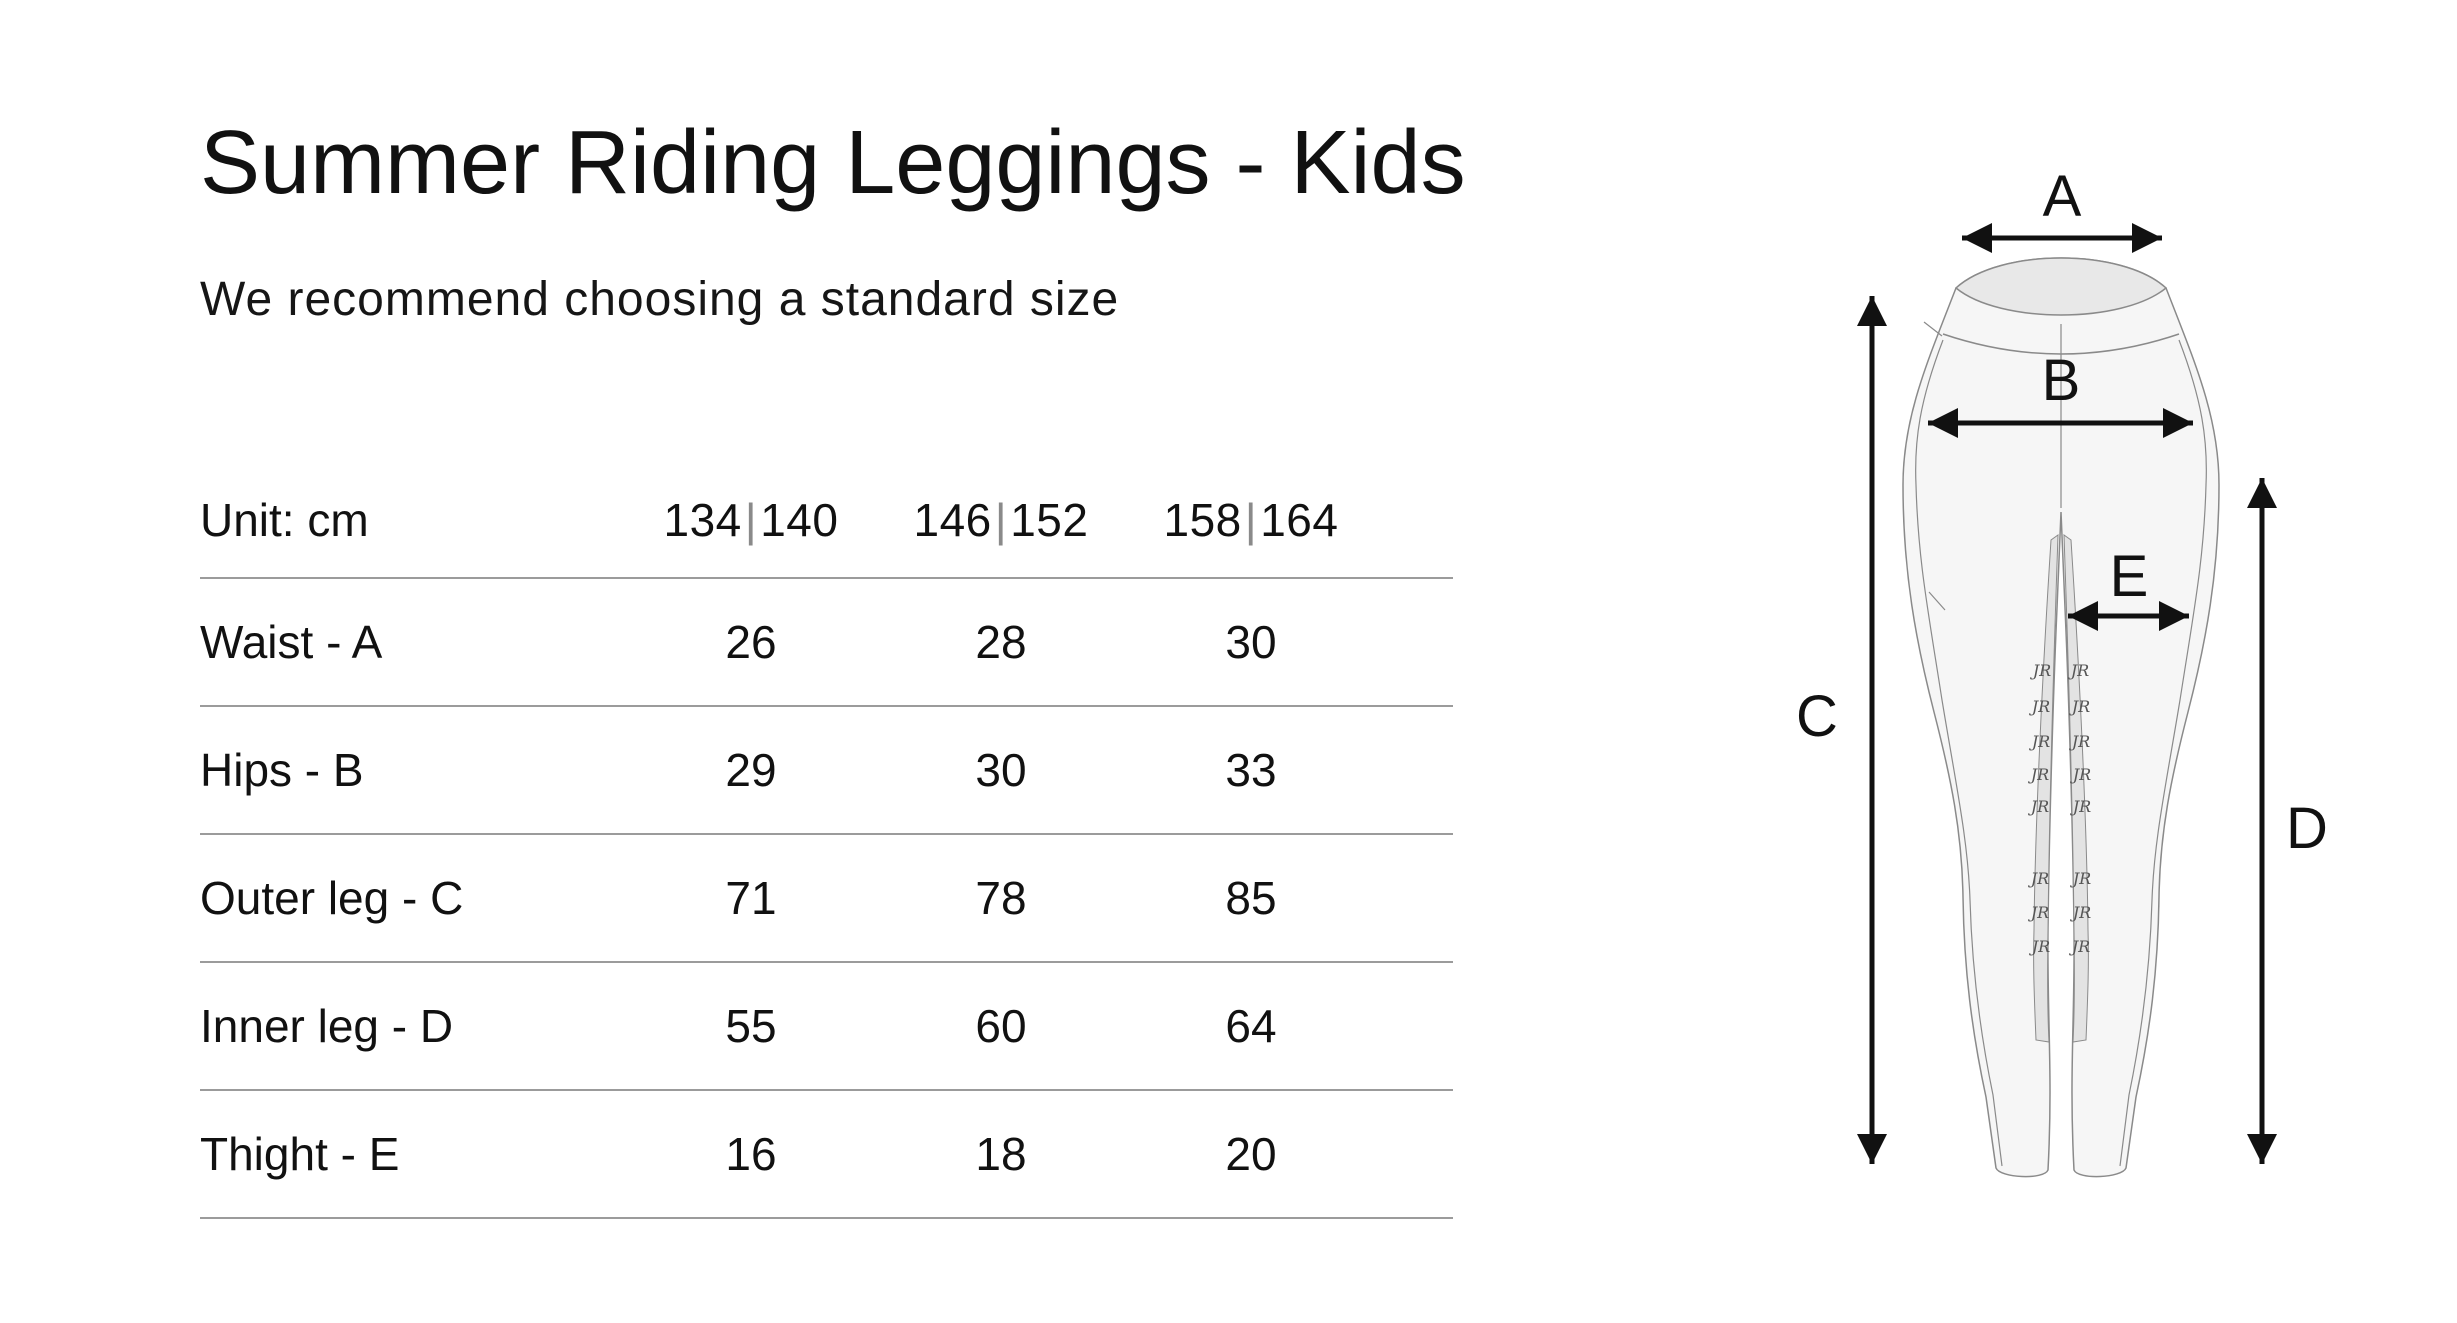  Describe the element at coordinates (833, 163) in the screenshot. I see `page-title: Summer Riding Leggings - Kids` at that location.